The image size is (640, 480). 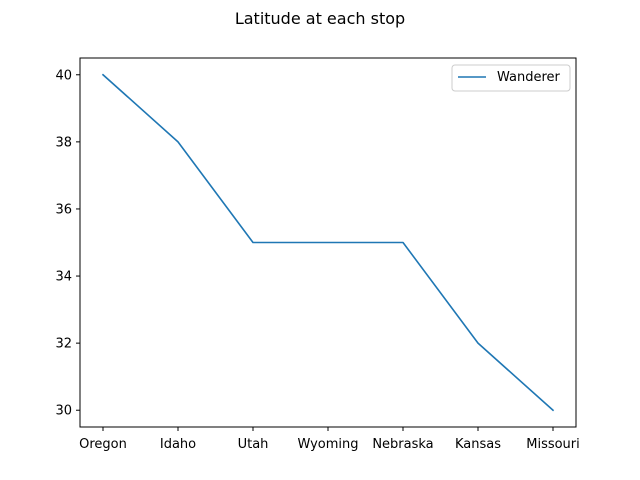 I want to click on x-tick-label: Kansas, so click(x=478, y=444).